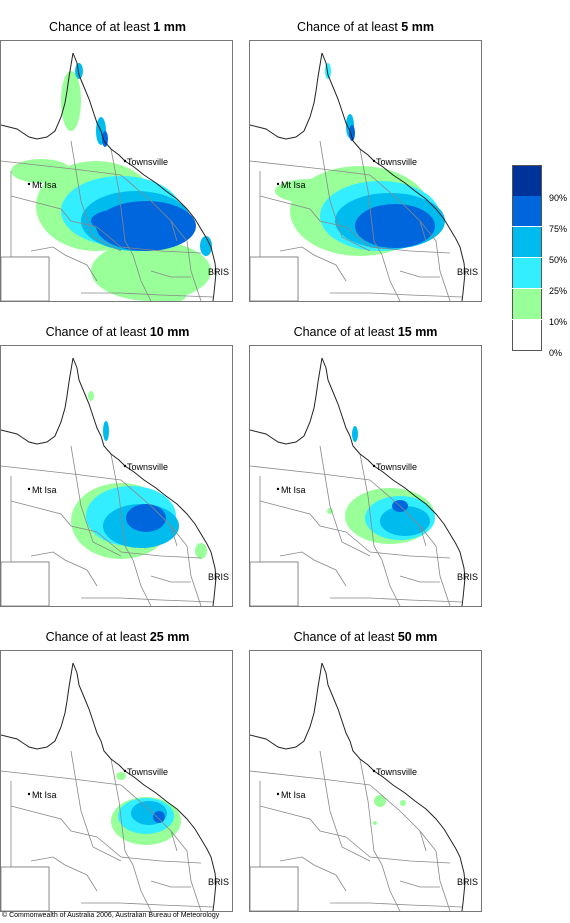 The height and width of the screenshot is (923, 570). I want to click on map-panel-1: Townsville Mt Isa BRIS, so click(116, 171).